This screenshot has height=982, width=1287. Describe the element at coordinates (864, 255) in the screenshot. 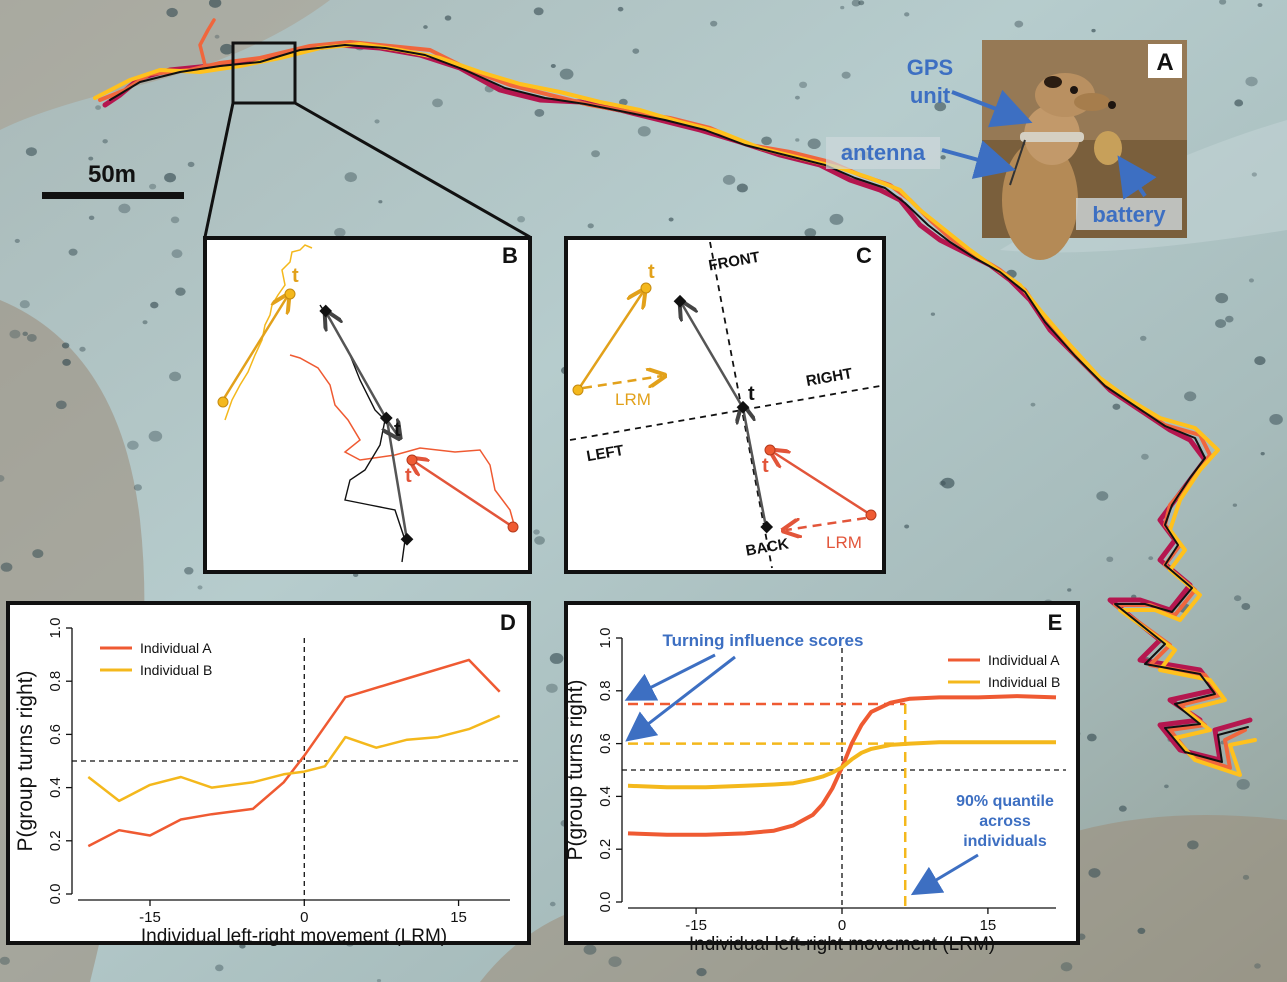

I see `panel-c-label: C` at that location.